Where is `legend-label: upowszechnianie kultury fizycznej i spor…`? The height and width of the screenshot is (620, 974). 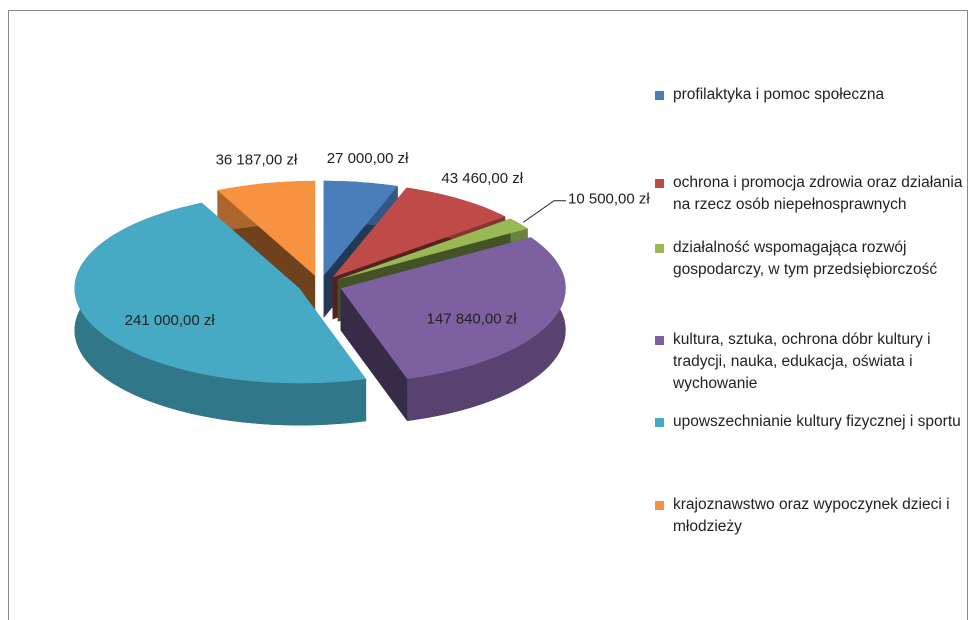 legend-label: upowszechnianie kultury fizycznej i spor… is located at coordinates (817, 421).